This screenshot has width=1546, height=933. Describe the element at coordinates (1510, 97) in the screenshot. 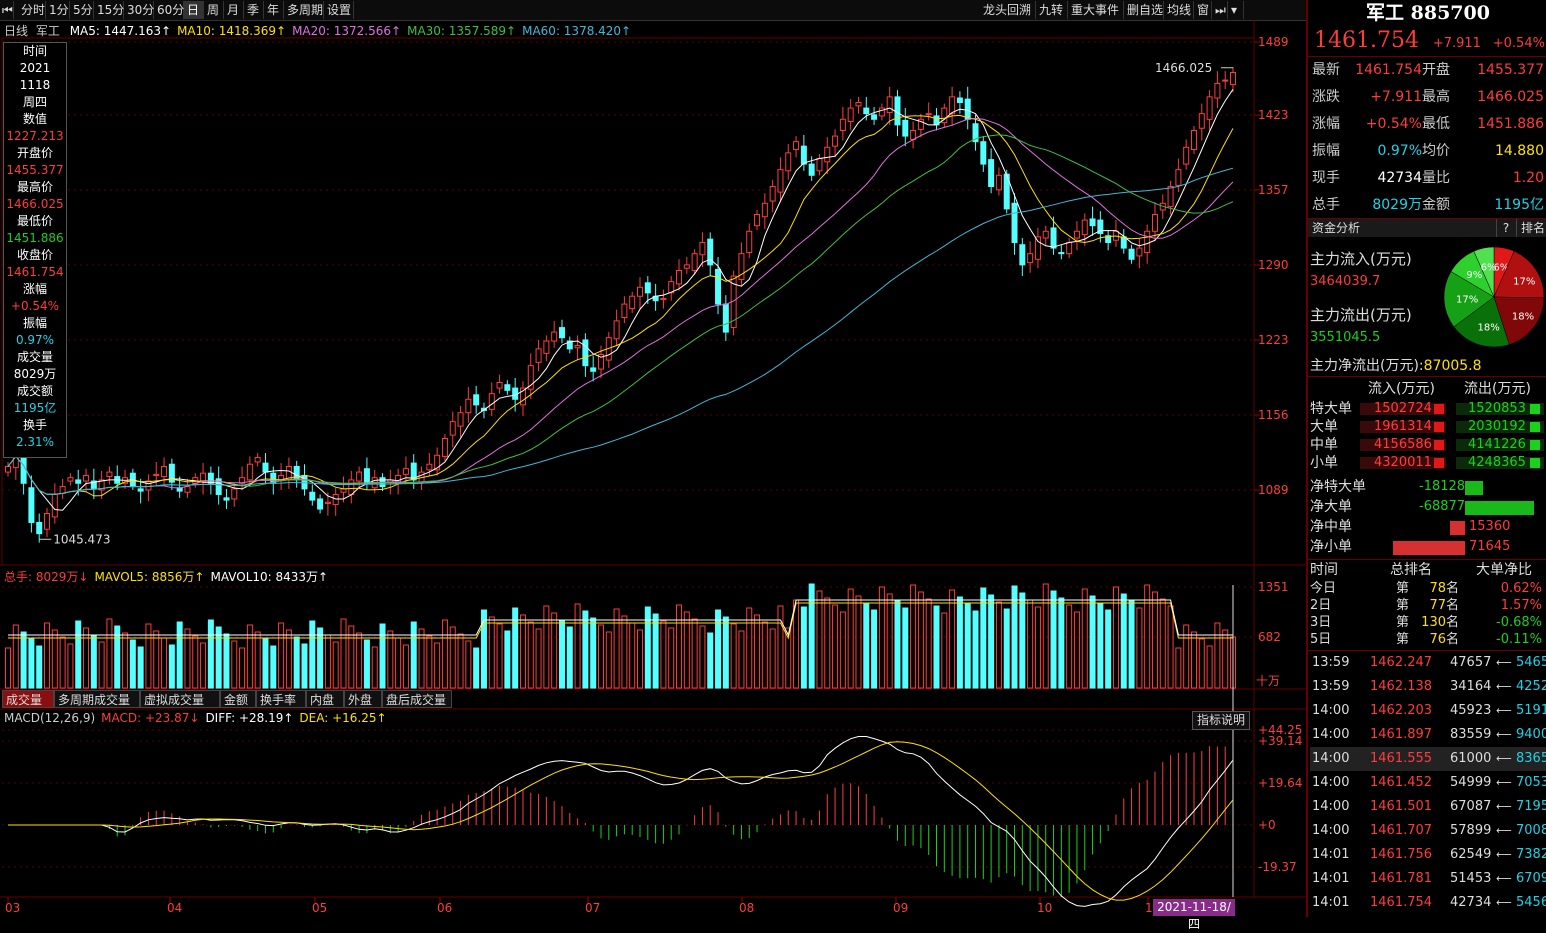

I see `quote-value: 1466.025` at that location.